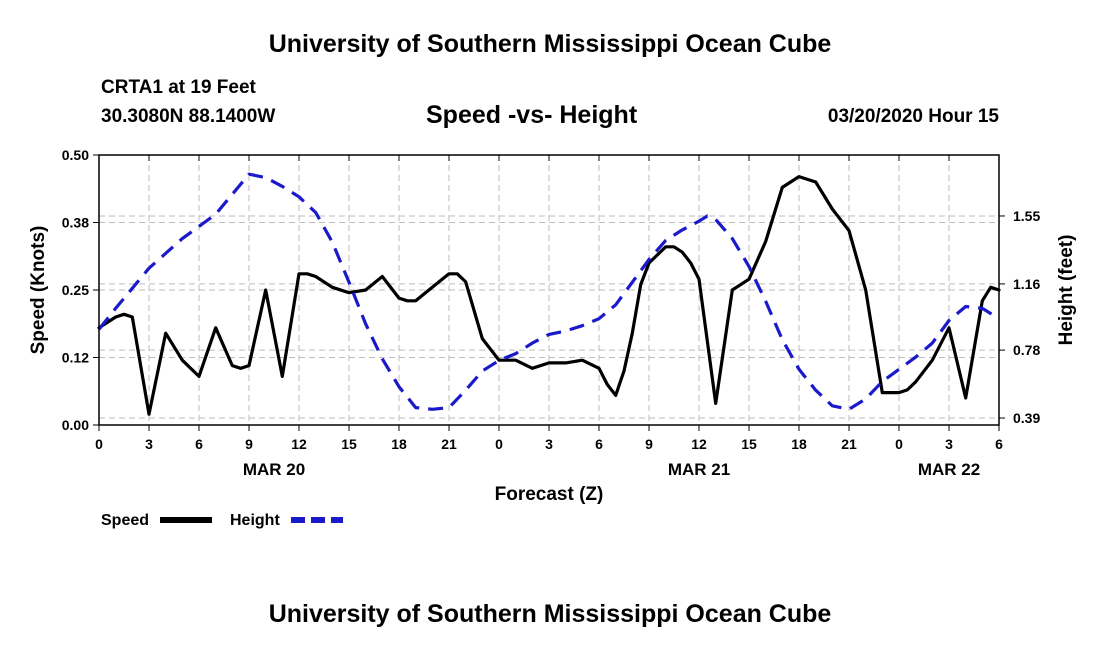  Describe the element at coordinates (75, 155) in the screenshot. I see `y-tick-label: 0.50` at that location.